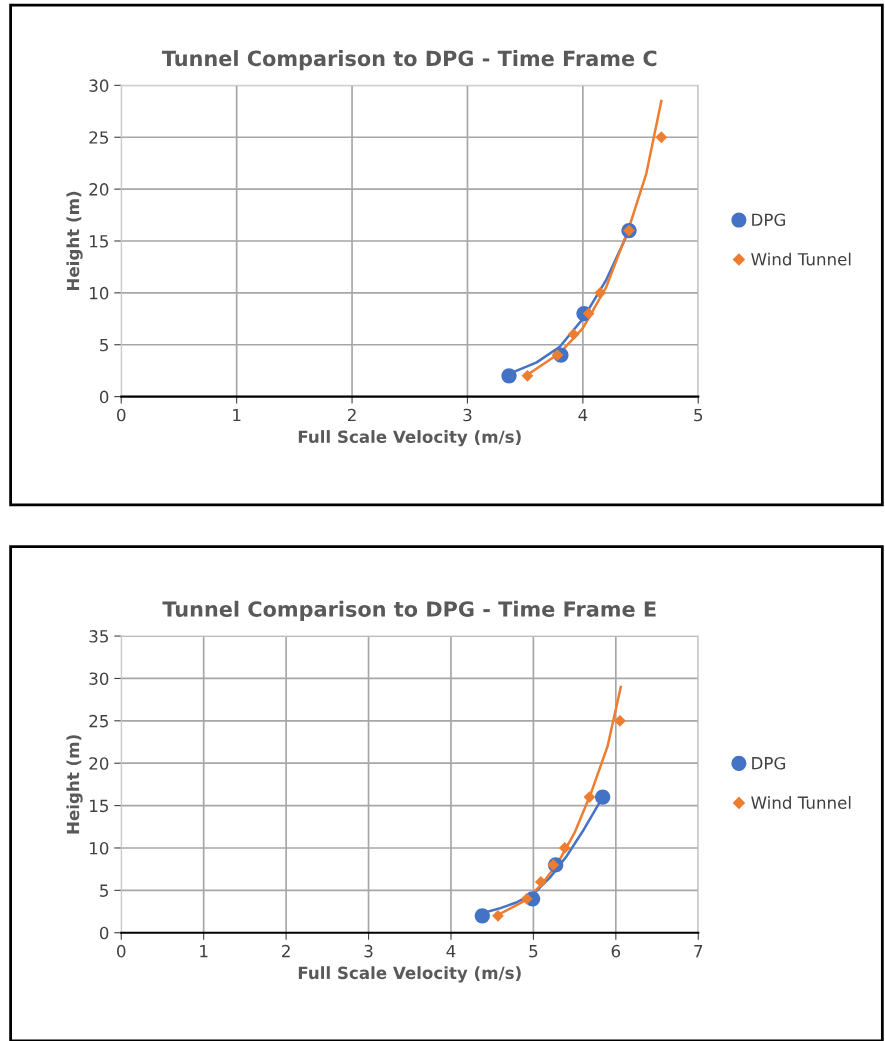  What do you see at coordinates (98, 636) in the screenshot?
I see `y-tick-label: 35` at bounding box center [98, 636].